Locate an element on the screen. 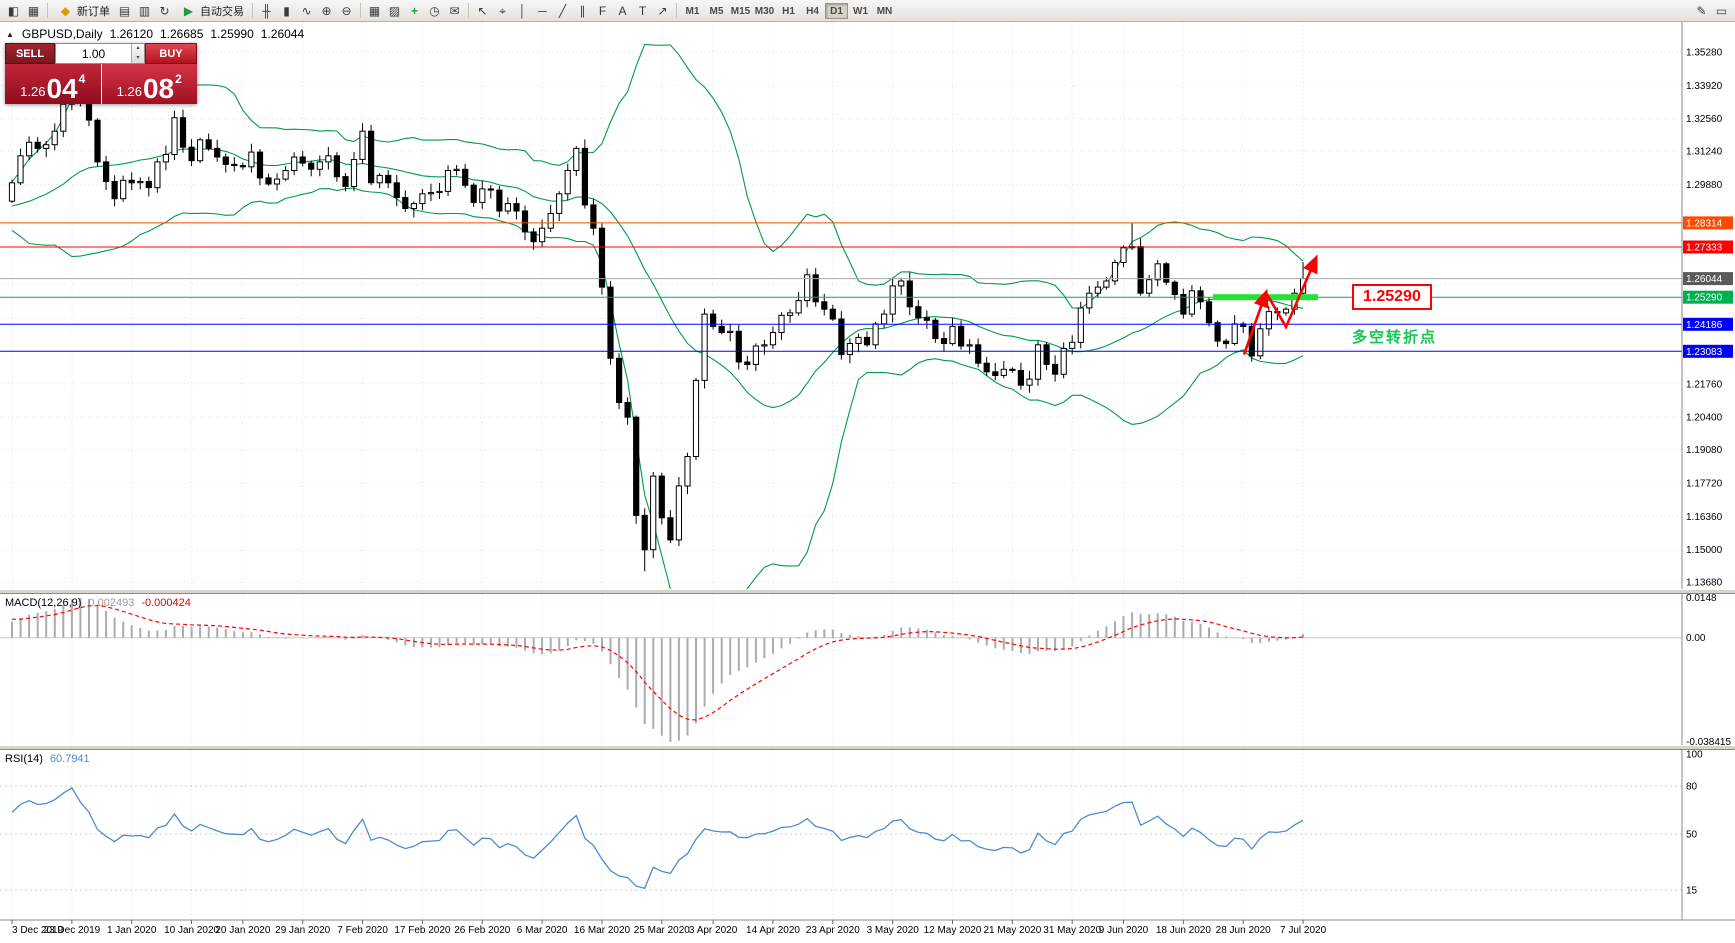  date-label: 3 May 2020 is located at coordinates (893, 930).